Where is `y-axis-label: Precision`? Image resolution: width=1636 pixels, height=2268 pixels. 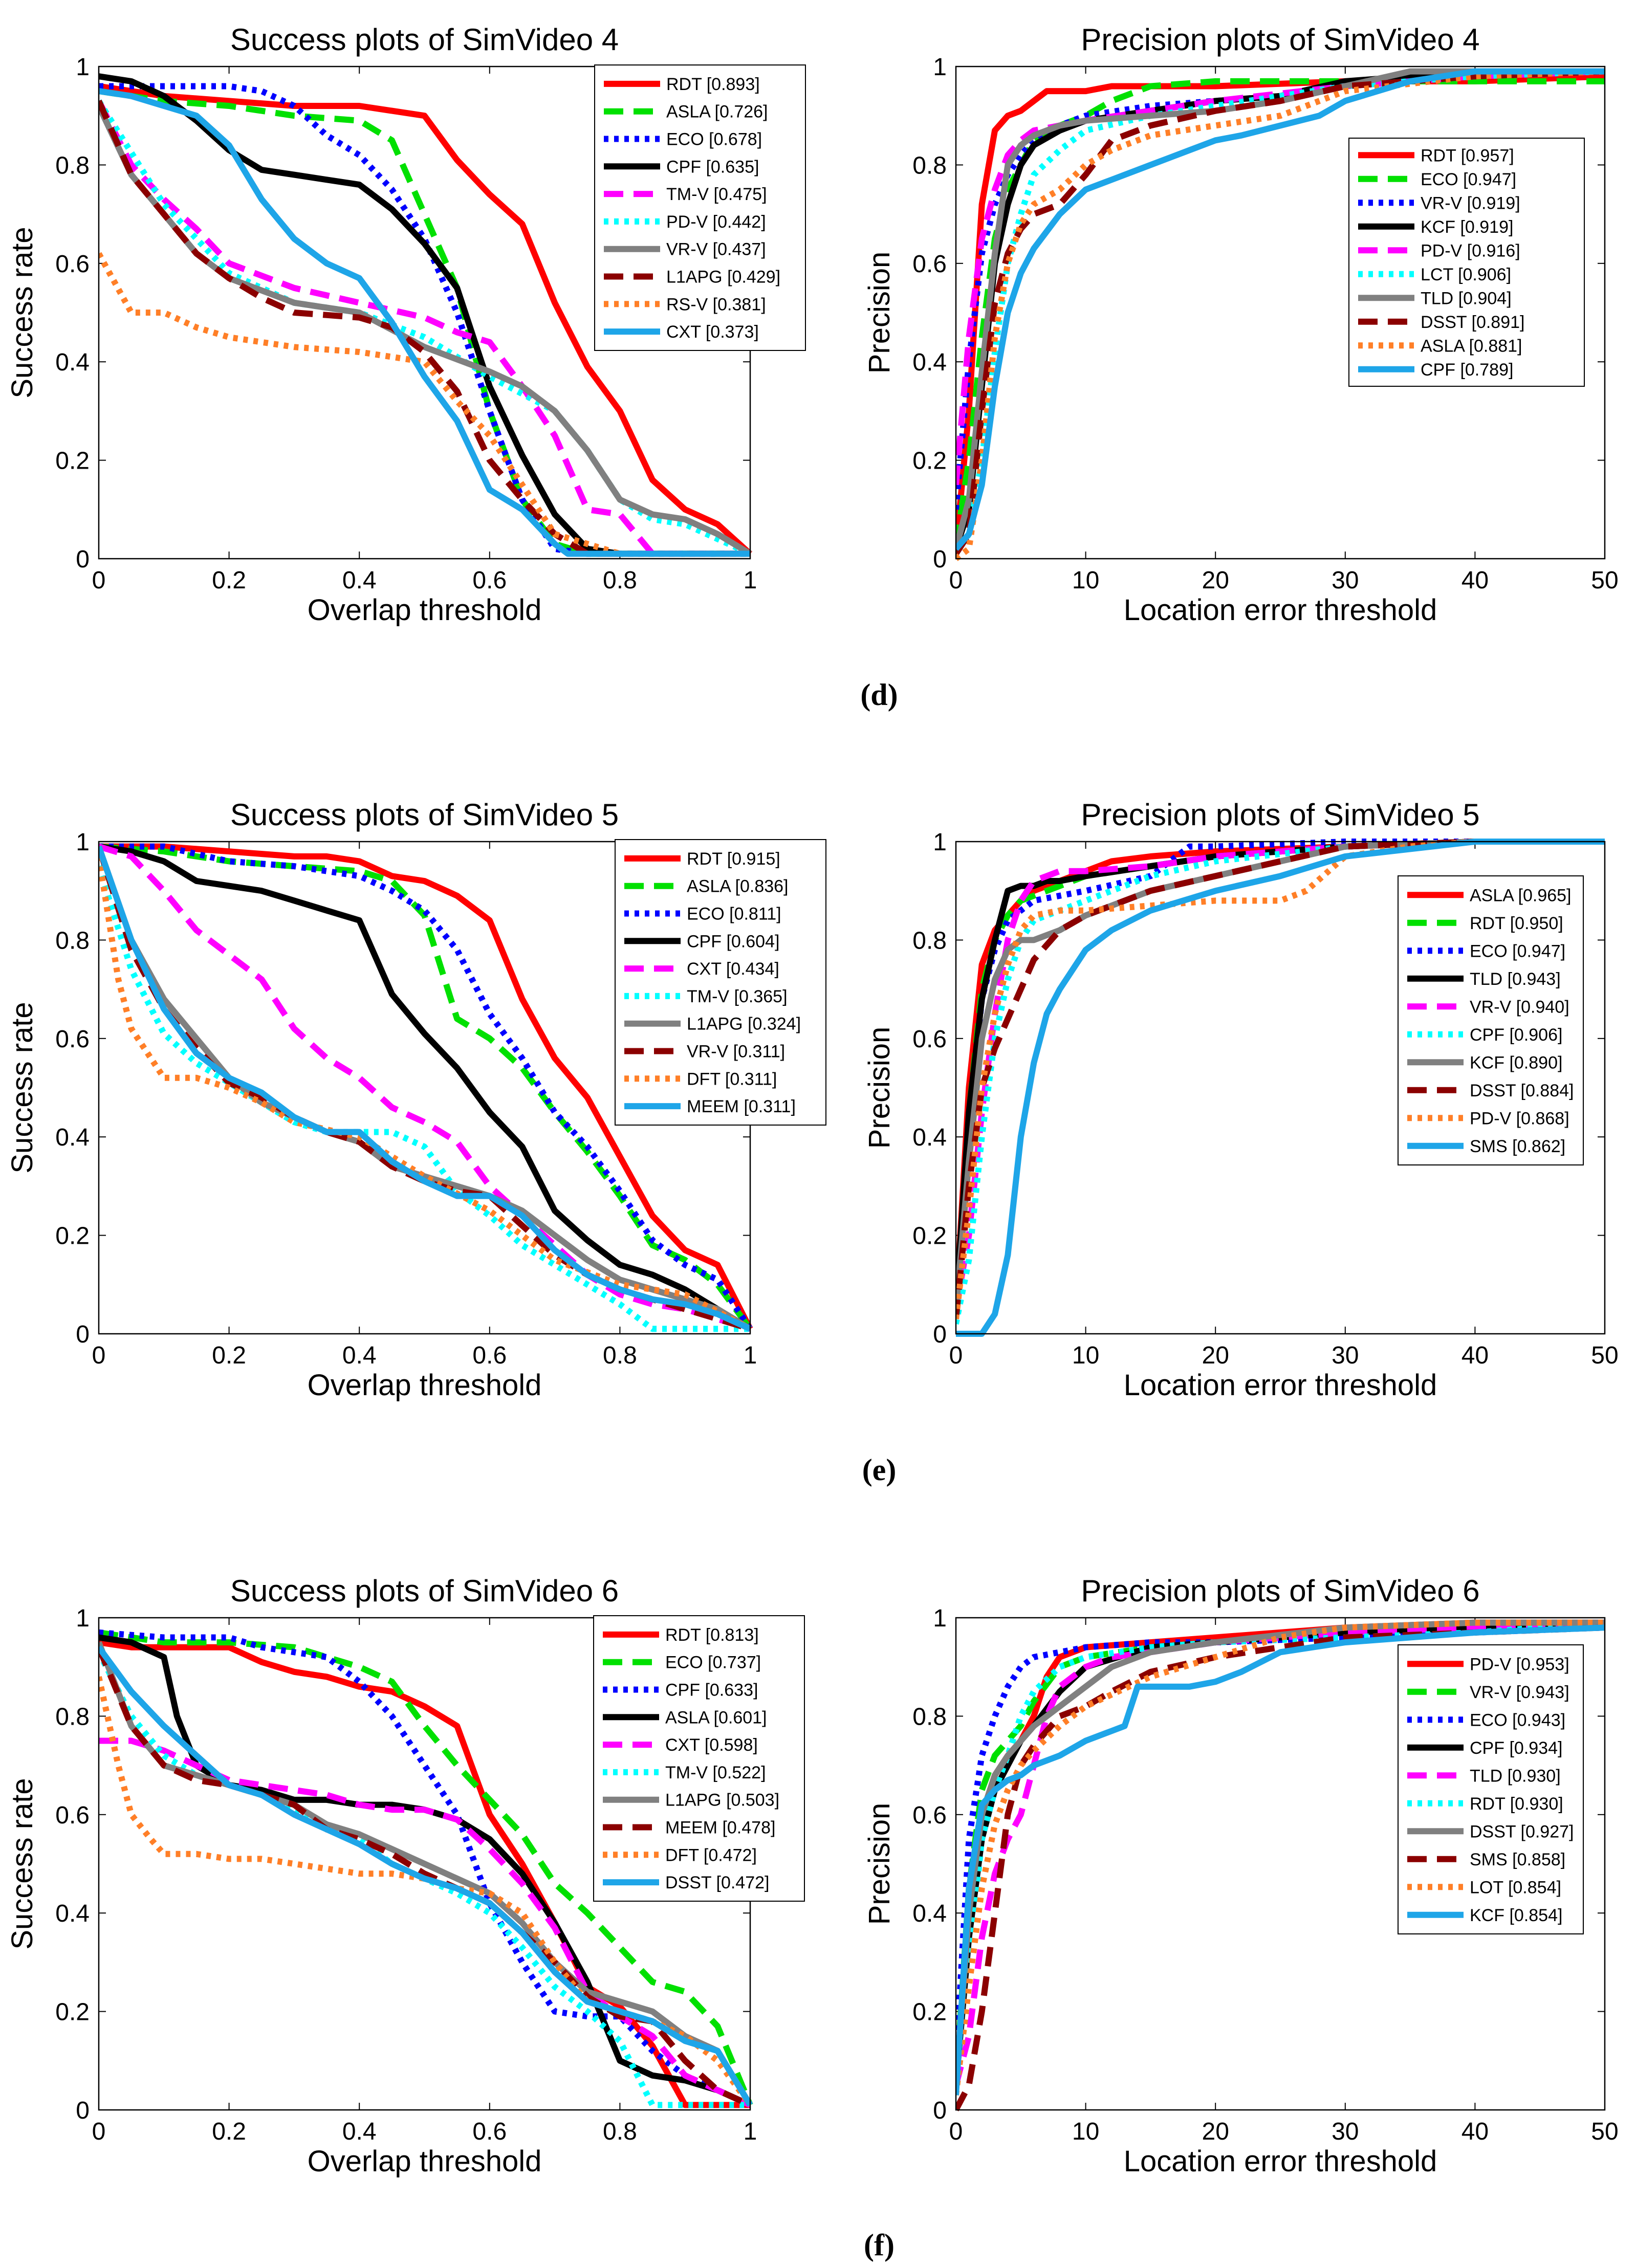 y-axis-label: Precision is located at coordinates (879, 313).